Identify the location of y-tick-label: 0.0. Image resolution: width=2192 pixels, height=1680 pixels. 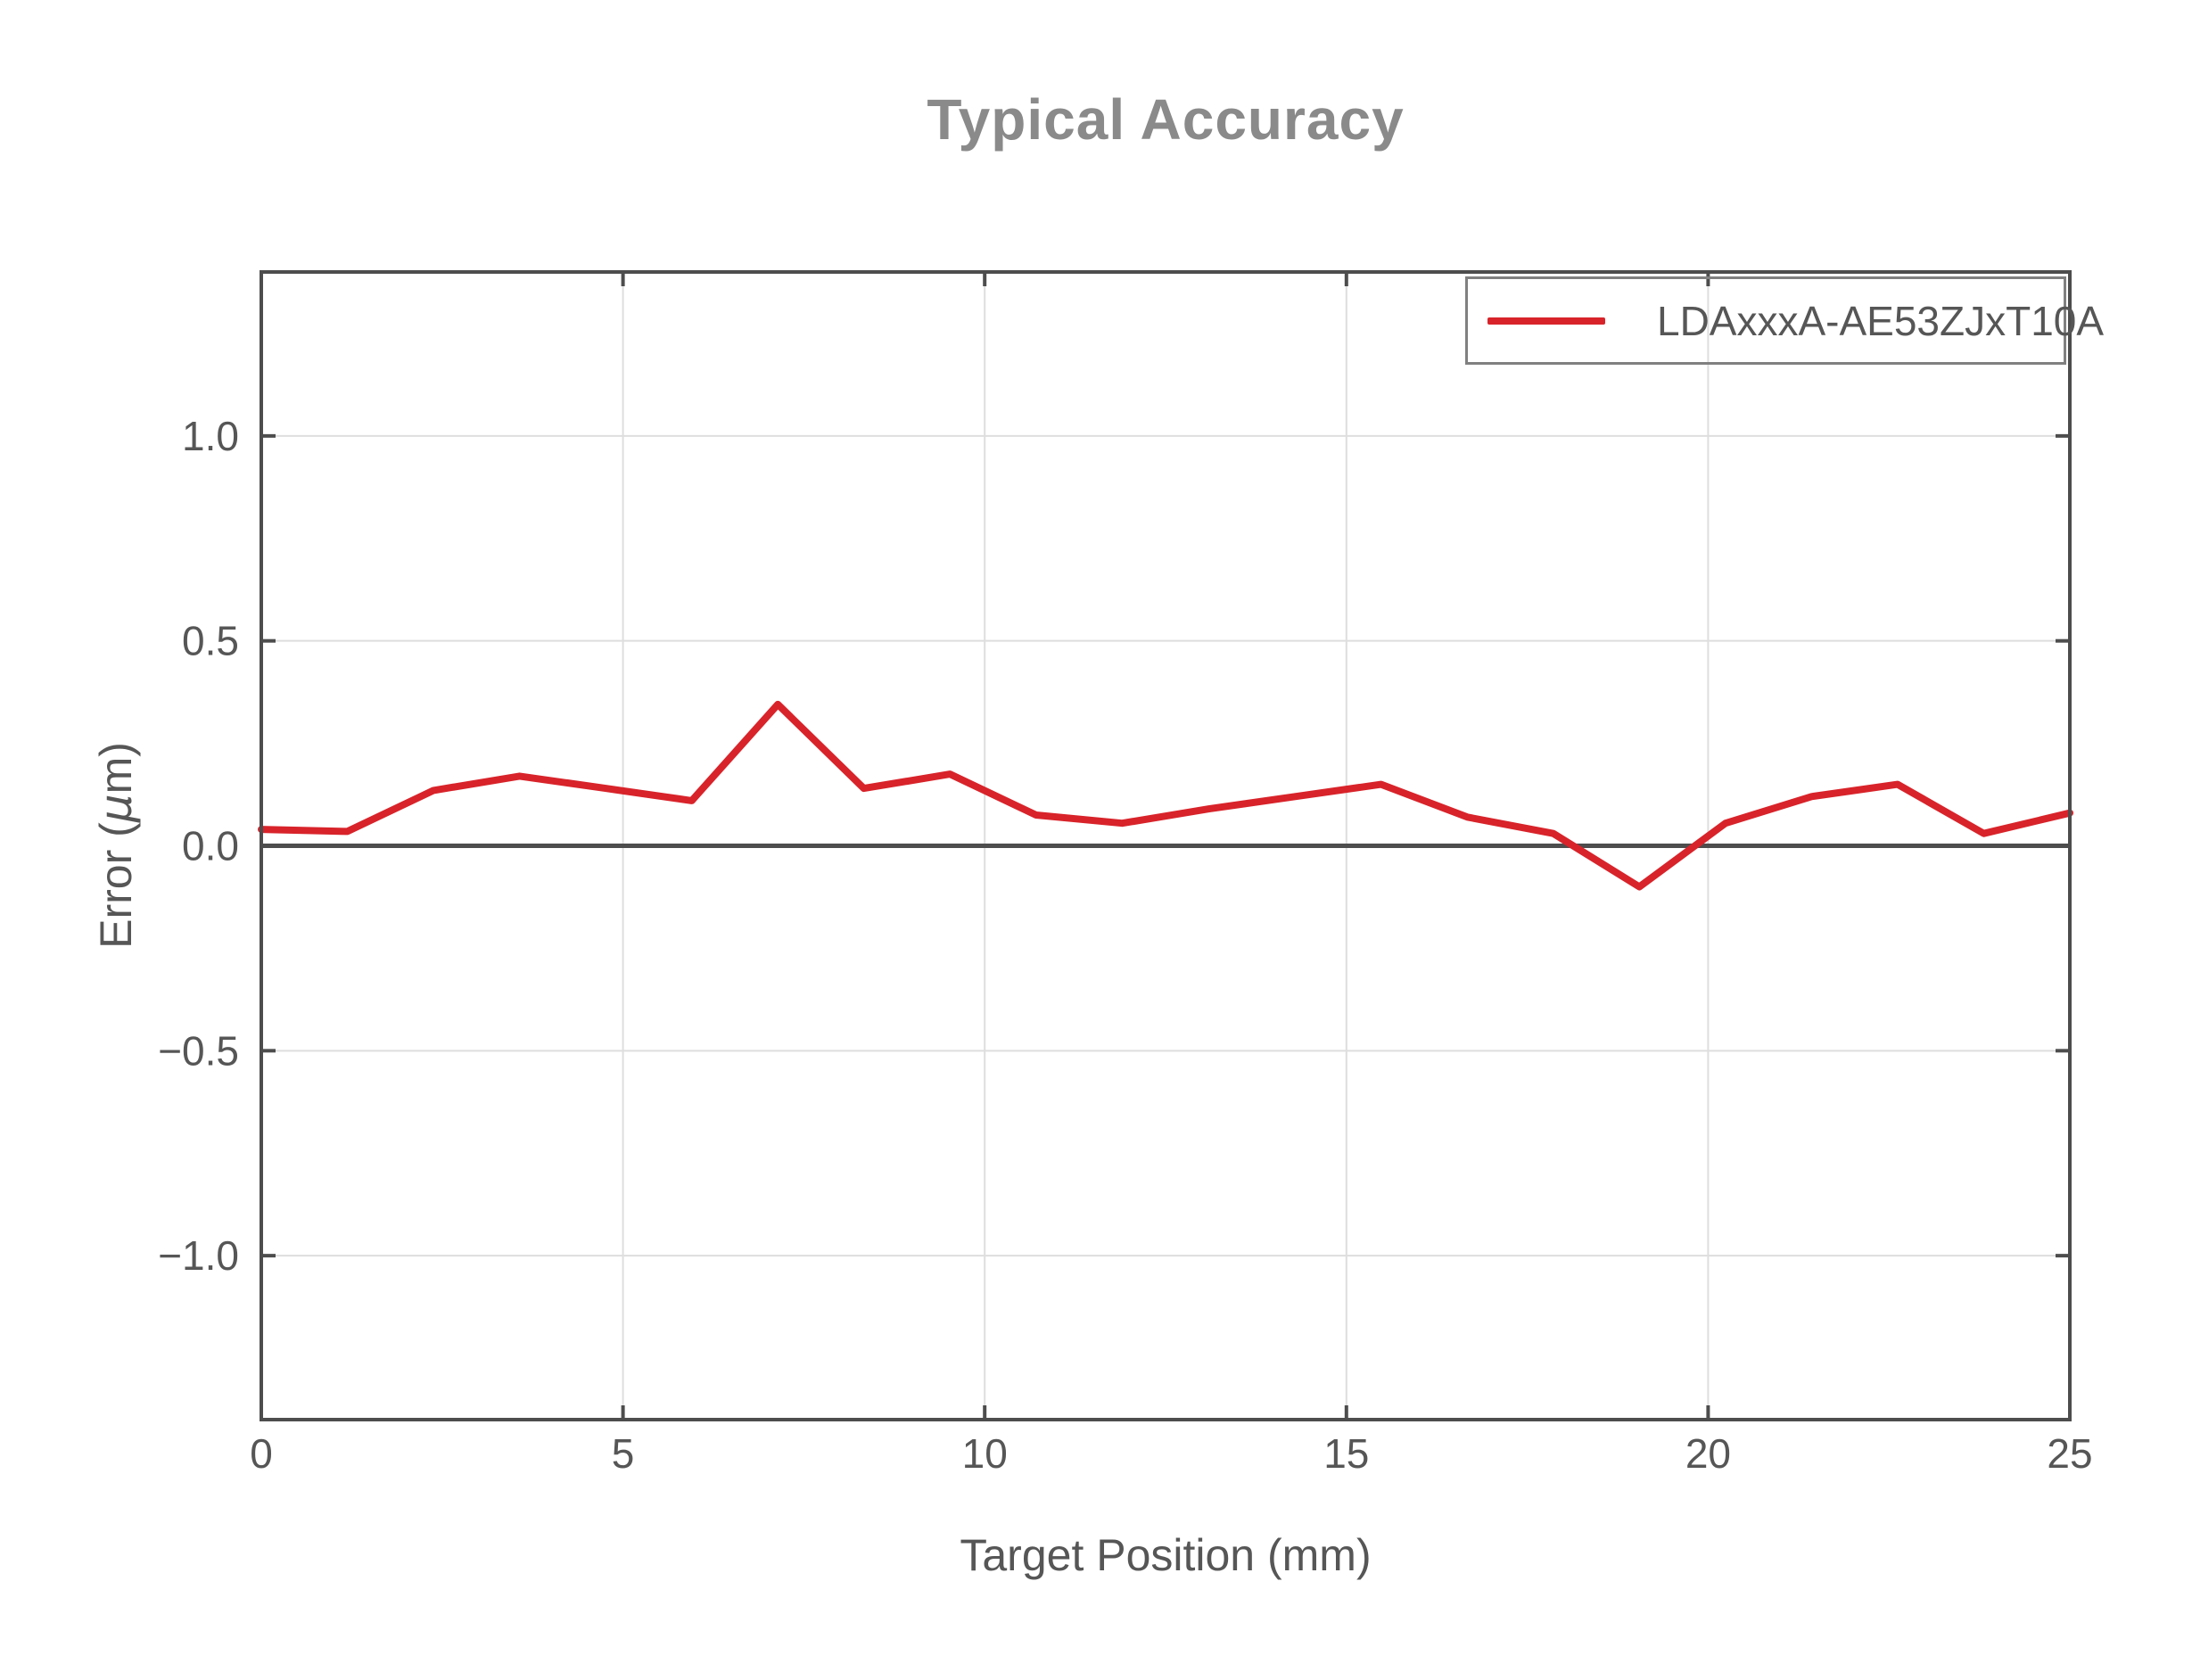
(210, 846).